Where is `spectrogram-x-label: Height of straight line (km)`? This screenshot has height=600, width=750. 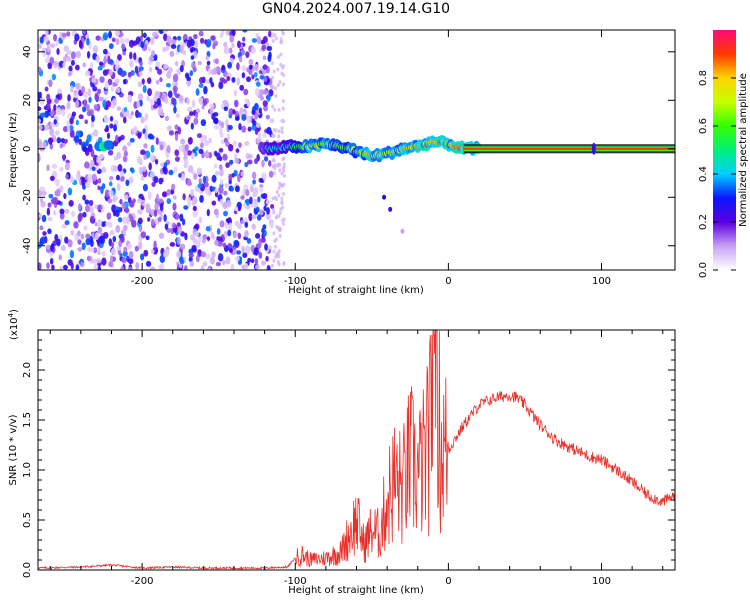
spectrogram-x-label: Height of straight line (km) is located at coordinates (356, 290).